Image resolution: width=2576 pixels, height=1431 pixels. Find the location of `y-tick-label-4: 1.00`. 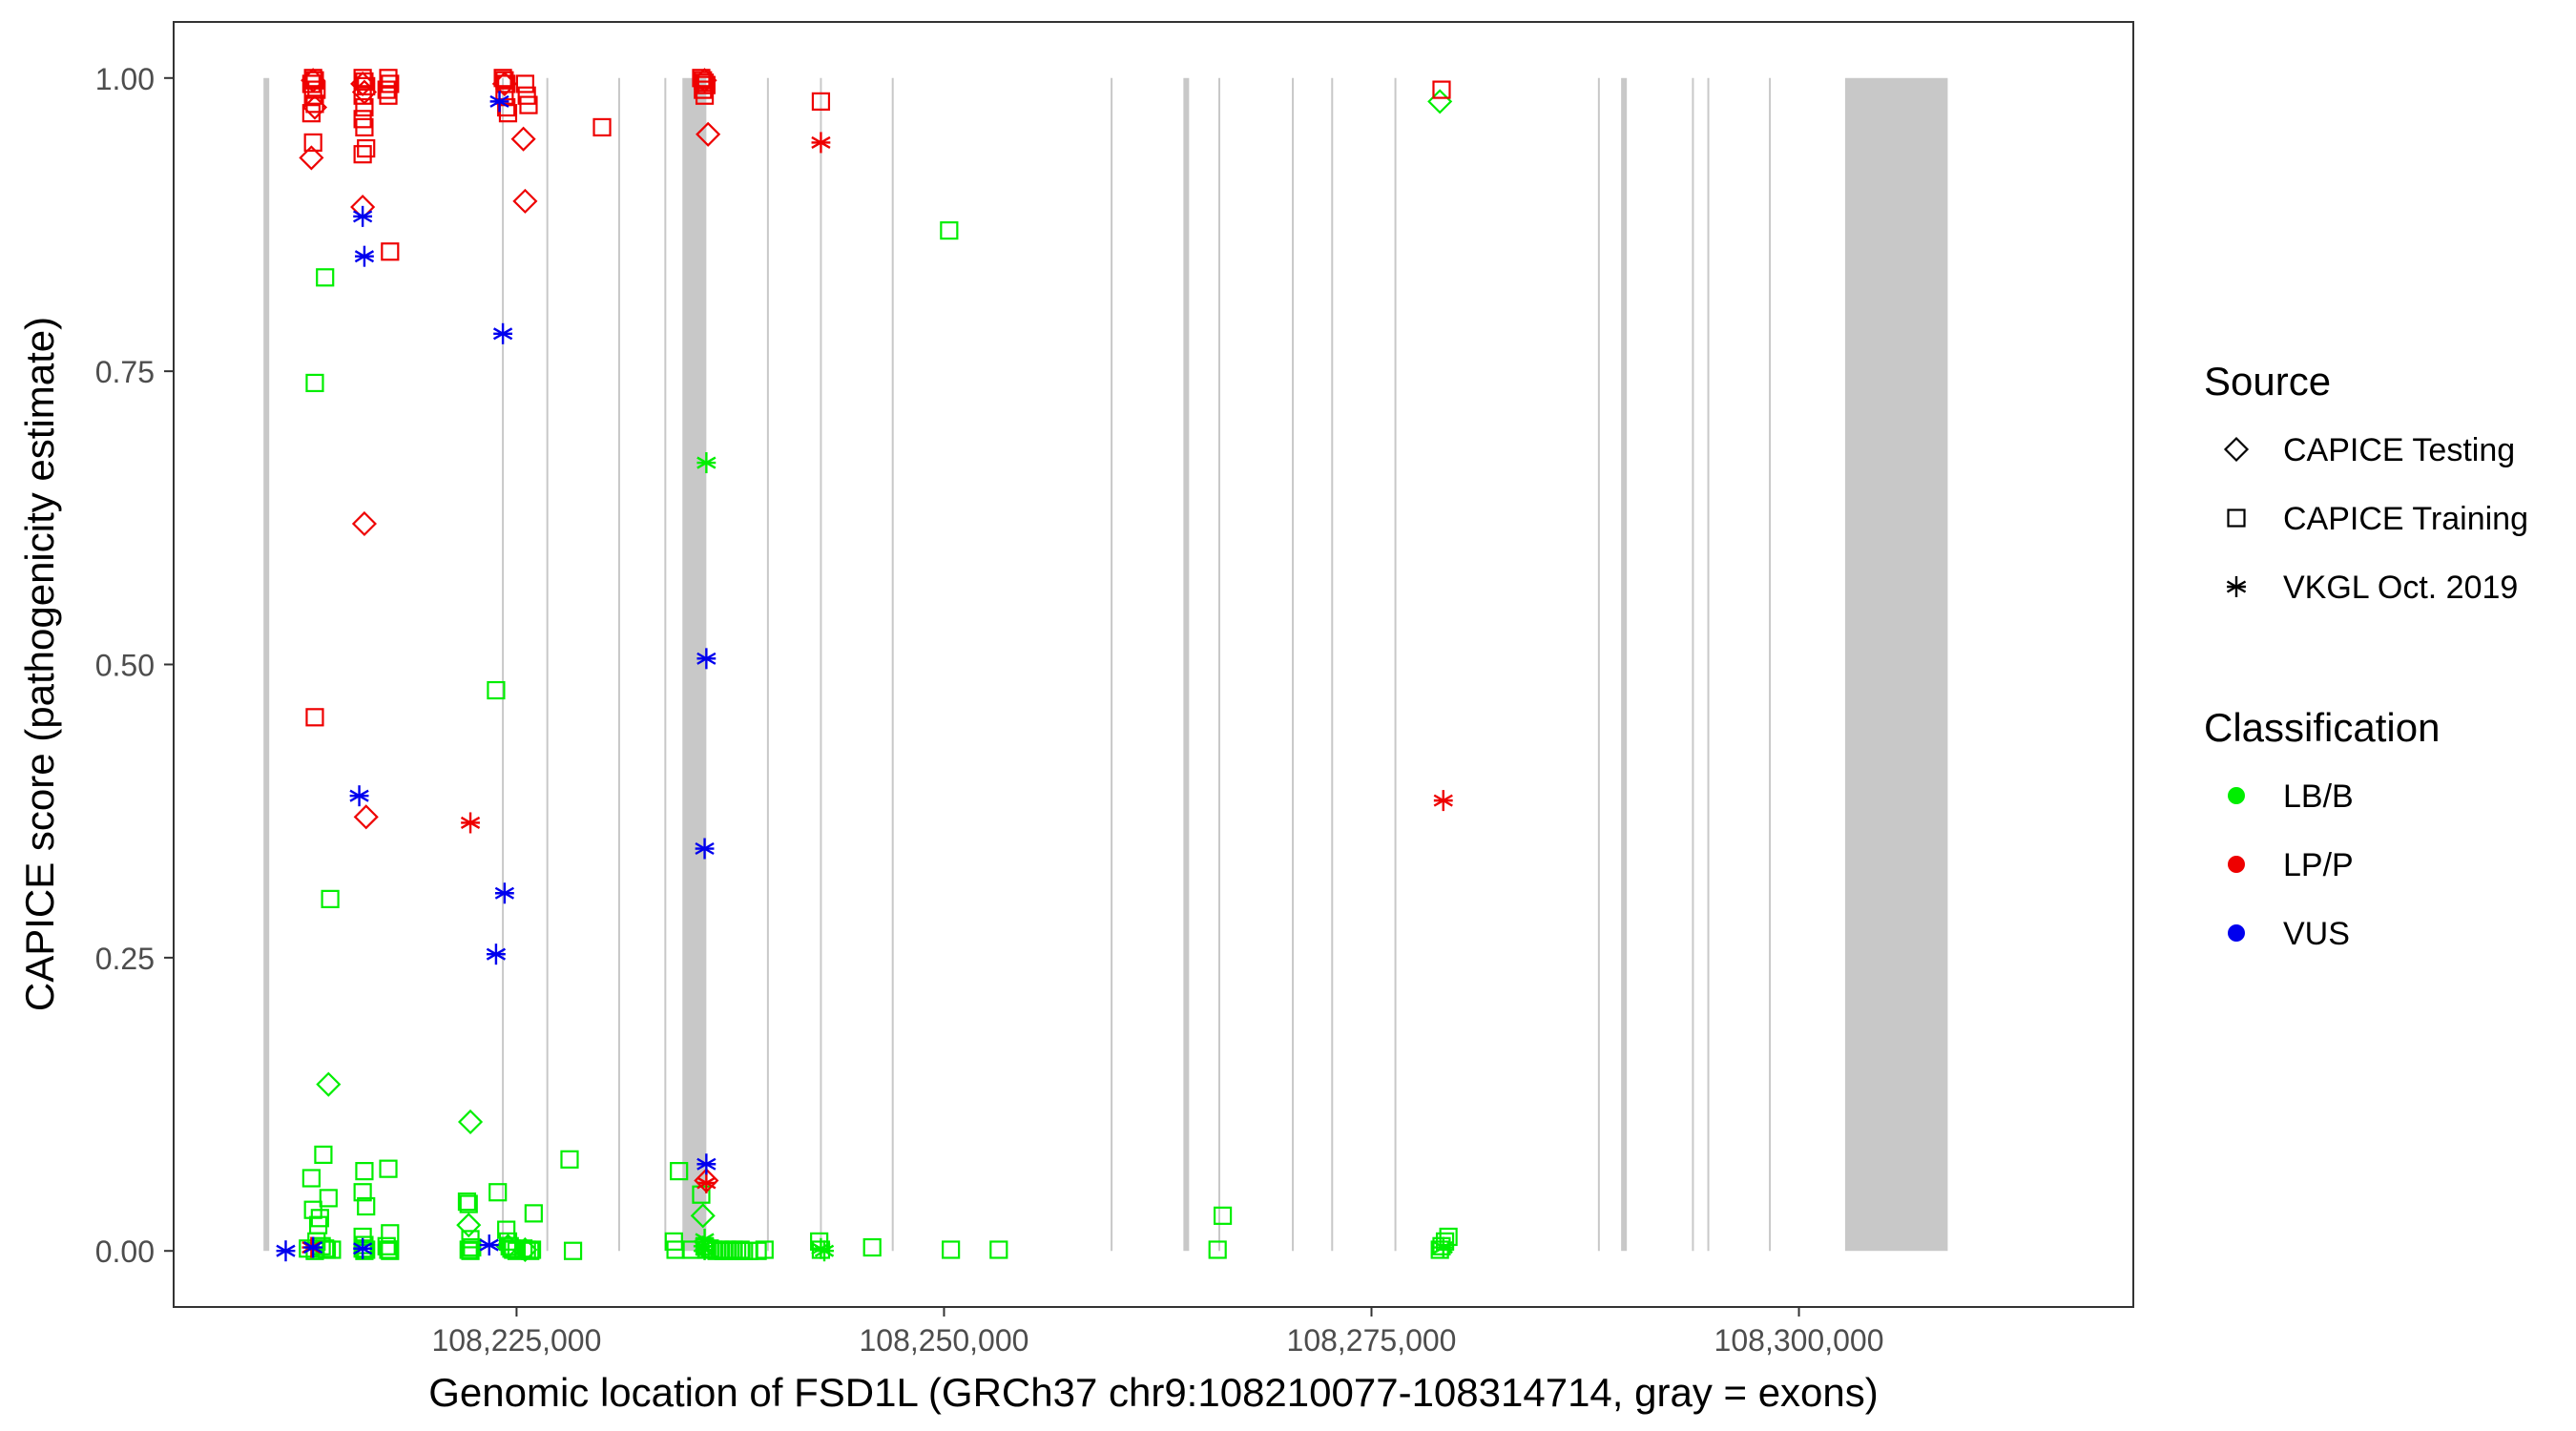

y-tick-label-4: 1.00 is located at coordinates (125, 79).